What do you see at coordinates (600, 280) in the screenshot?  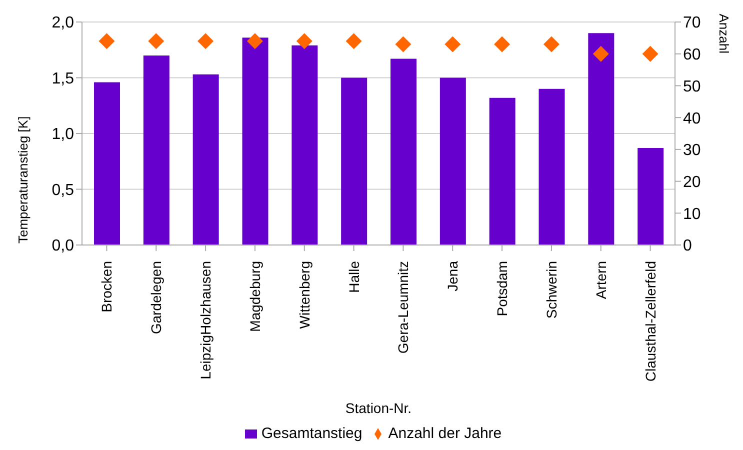 I see `x-tick-label: Artern` at bounding box center [600, 280].